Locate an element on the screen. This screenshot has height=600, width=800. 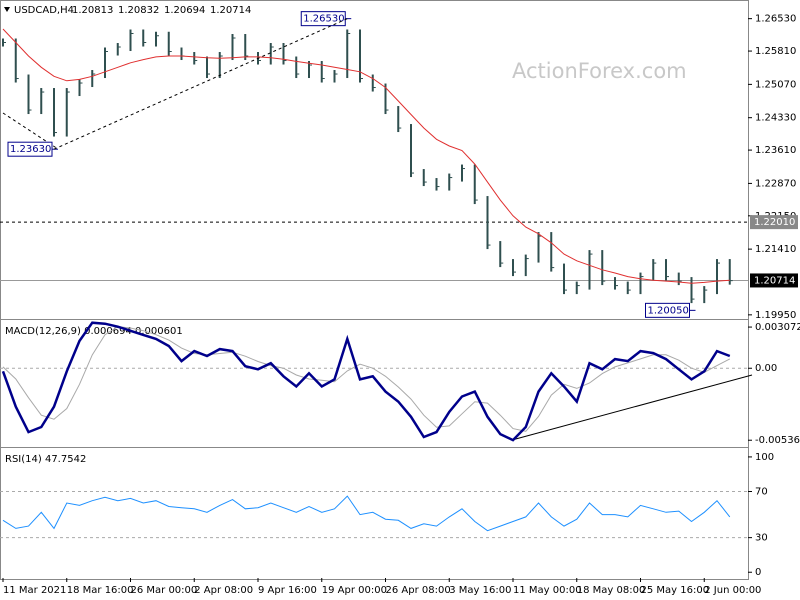
price-level-label: 1.20714 is located at coordinates (774, 280).